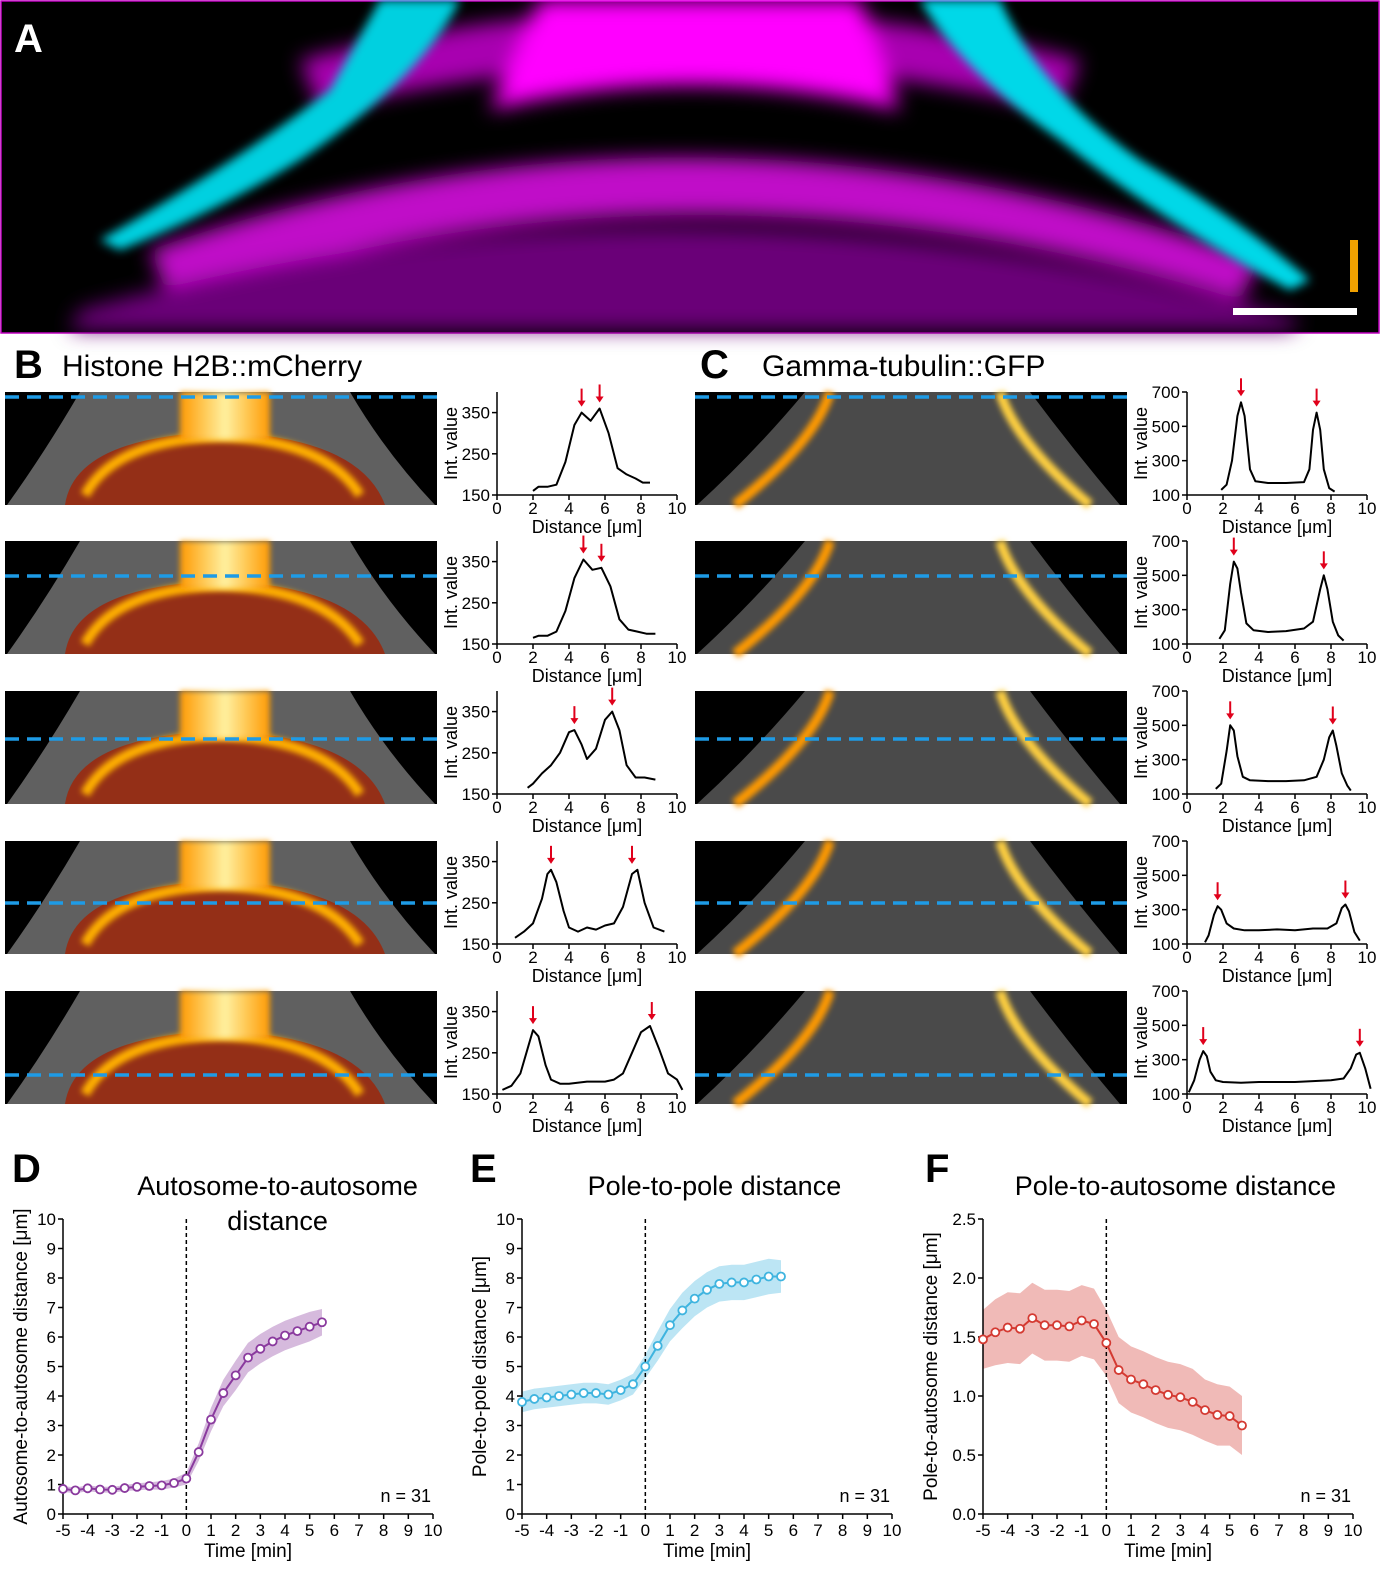 The width and height of the screenshot is (1394, 1586). Describe the element at coordinates (1330, 807) in the screenshot. I see `c-x-tick-label-2-8: 8` at that location.